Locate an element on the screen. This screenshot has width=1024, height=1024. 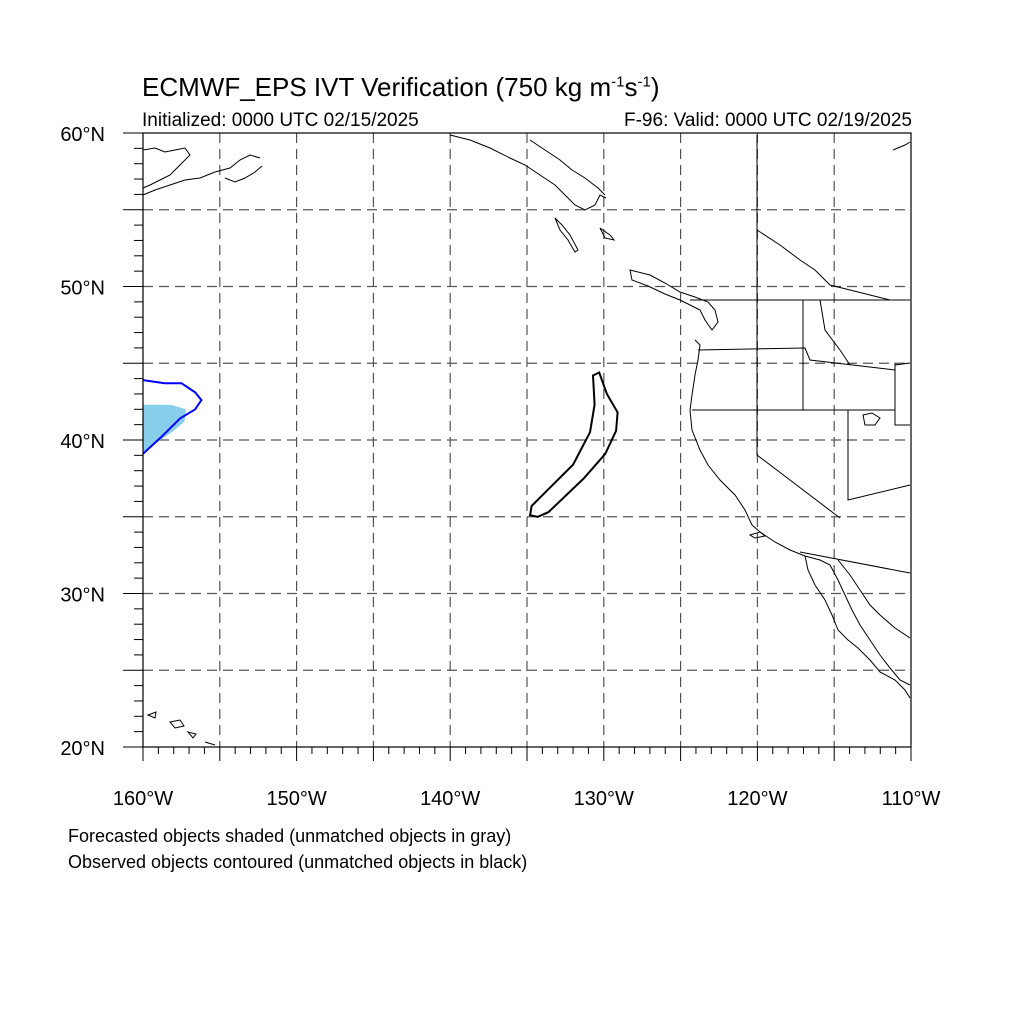
observed-object-unmatched is located at coordinates (573, 444).